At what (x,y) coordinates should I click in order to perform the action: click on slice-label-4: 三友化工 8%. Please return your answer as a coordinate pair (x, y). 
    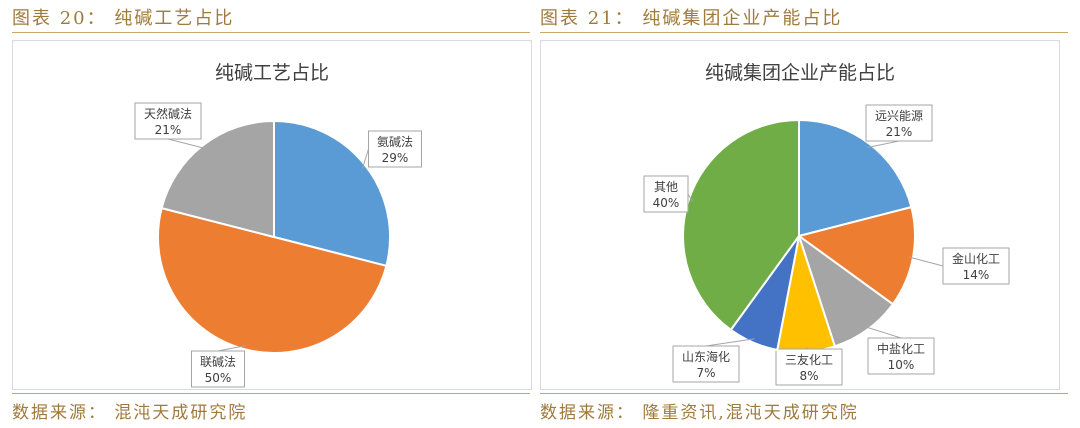
    Looking at the image, I should click on (809, 367).